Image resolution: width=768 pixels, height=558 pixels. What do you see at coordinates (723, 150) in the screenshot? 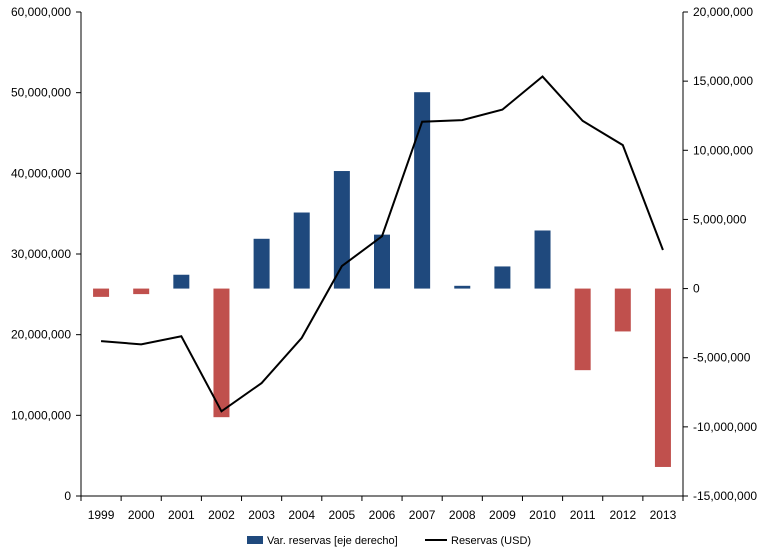
I see `right-tick-label: 10,000,000` at bounding box center [723, 150].